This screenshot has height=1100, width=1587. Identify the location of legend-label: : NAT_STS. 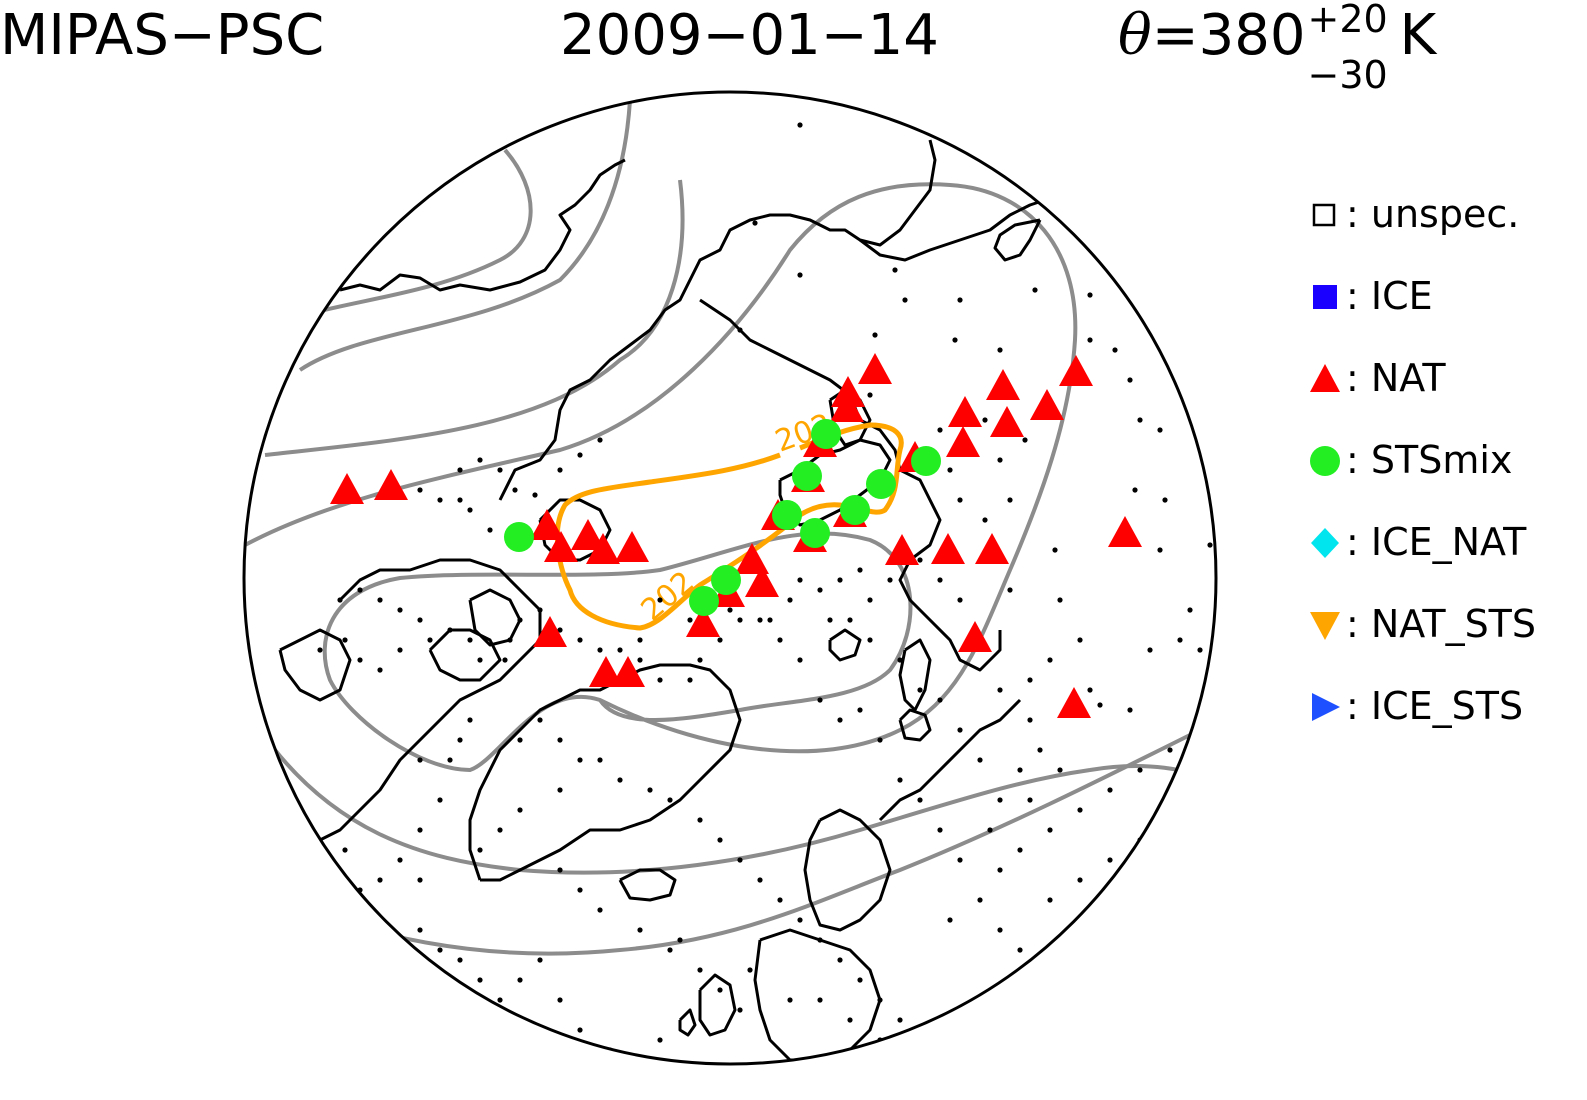
(1441, 624).